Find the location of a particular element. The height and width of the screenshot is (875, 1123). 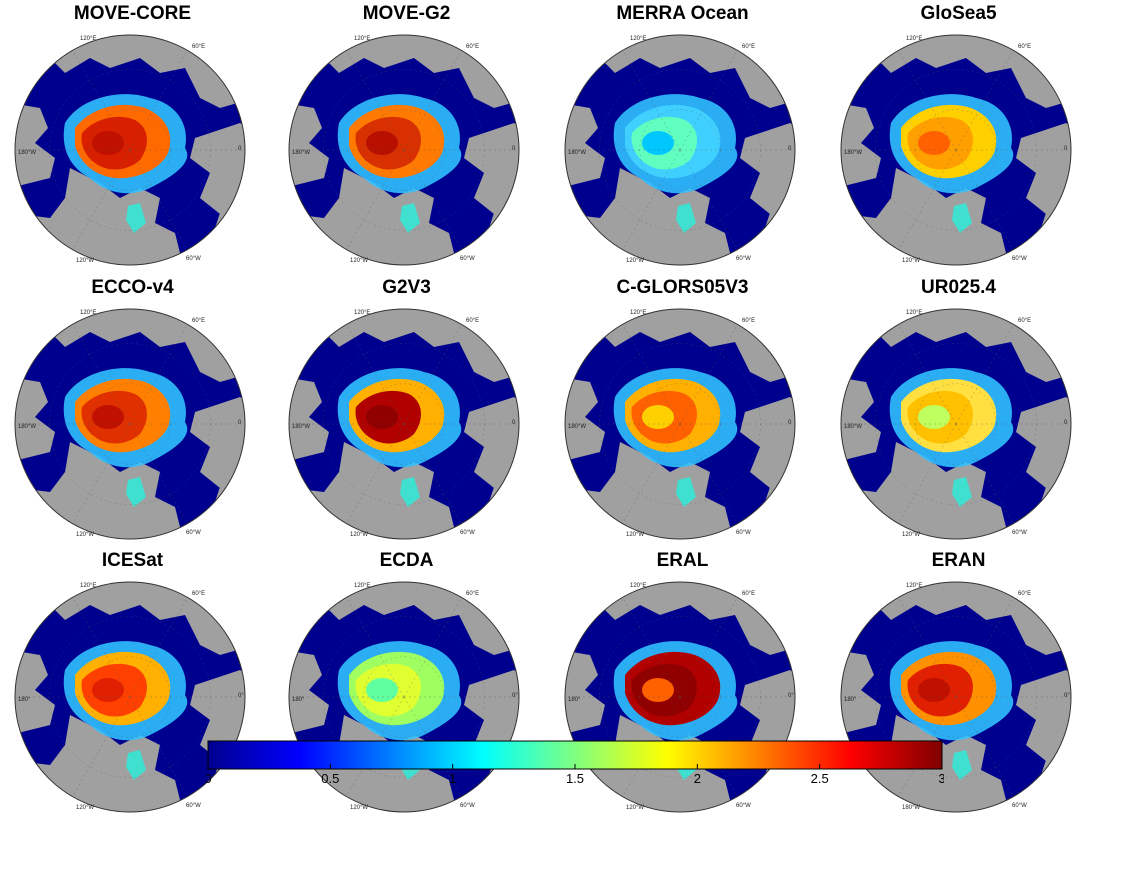

map-panel: UR025.4 120°E 60°E 180°W 0 120°W 60°W is located at coordinates (958, 416).